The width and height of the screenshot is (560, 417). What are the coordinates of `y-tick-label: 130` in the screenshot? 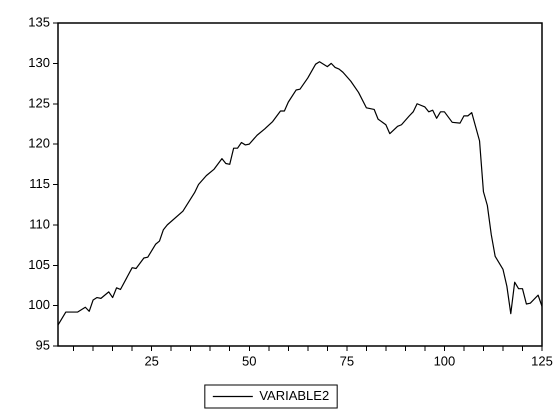 It's located at (39, 62).